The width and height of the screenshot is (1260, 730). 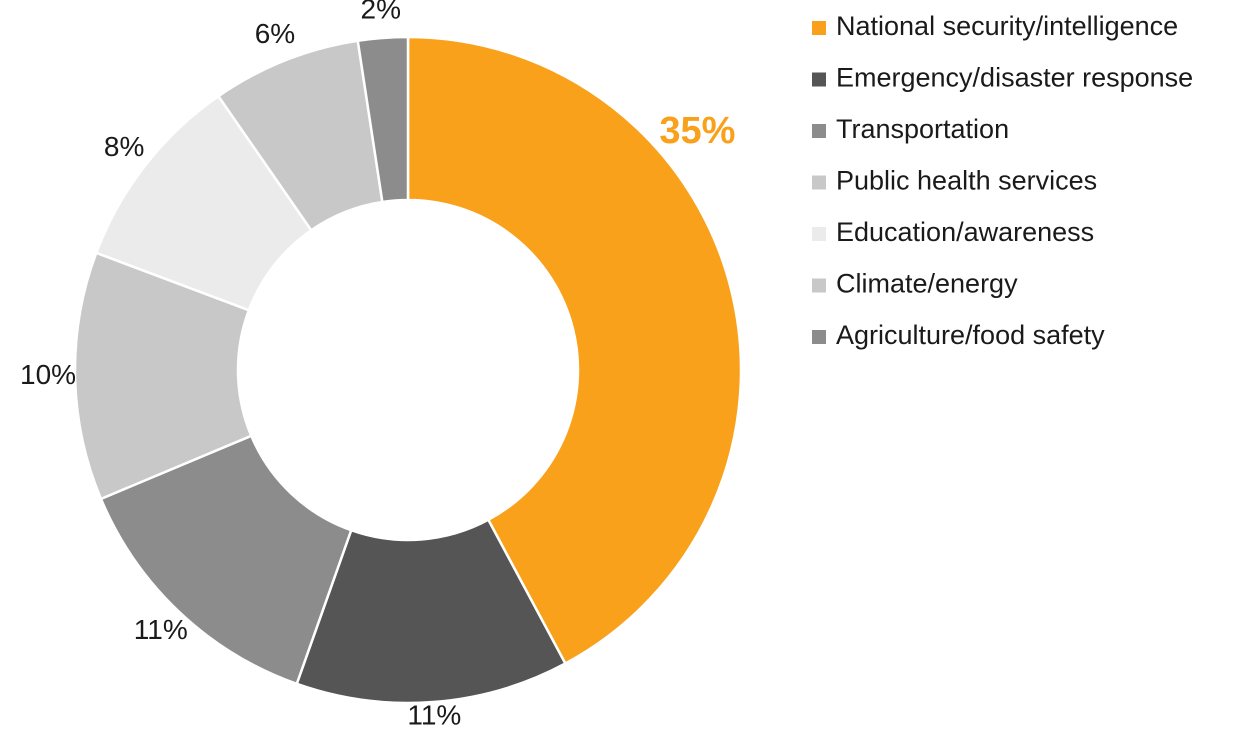 I want to click on legend-label: Agriculture/food safety, so click(x=970, y=335).